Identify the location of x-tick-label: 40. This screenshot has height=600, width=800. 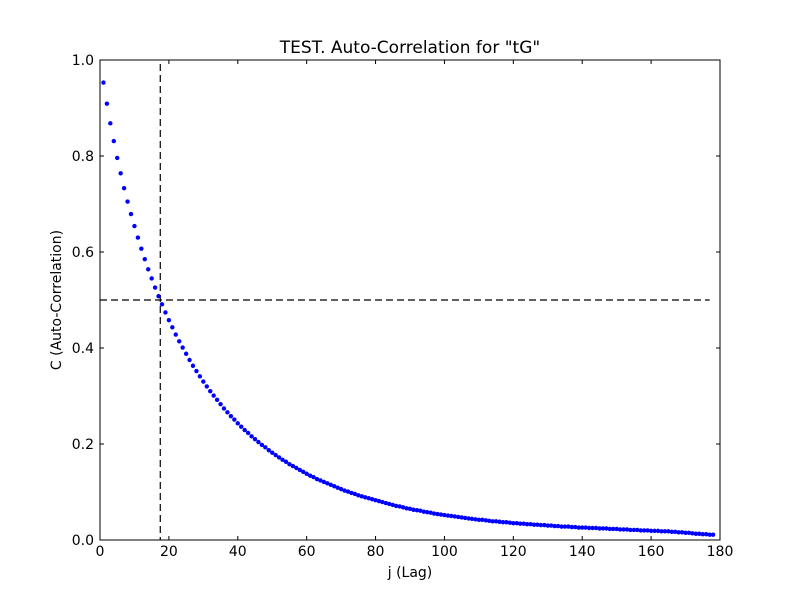
(238, 552).